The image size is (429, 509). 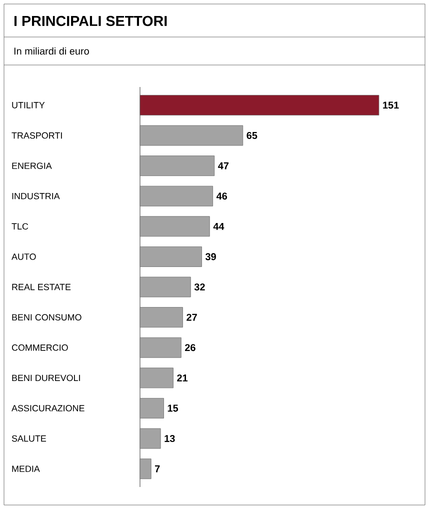 I want to click on data-label: 26, so click(x=190, y=348).